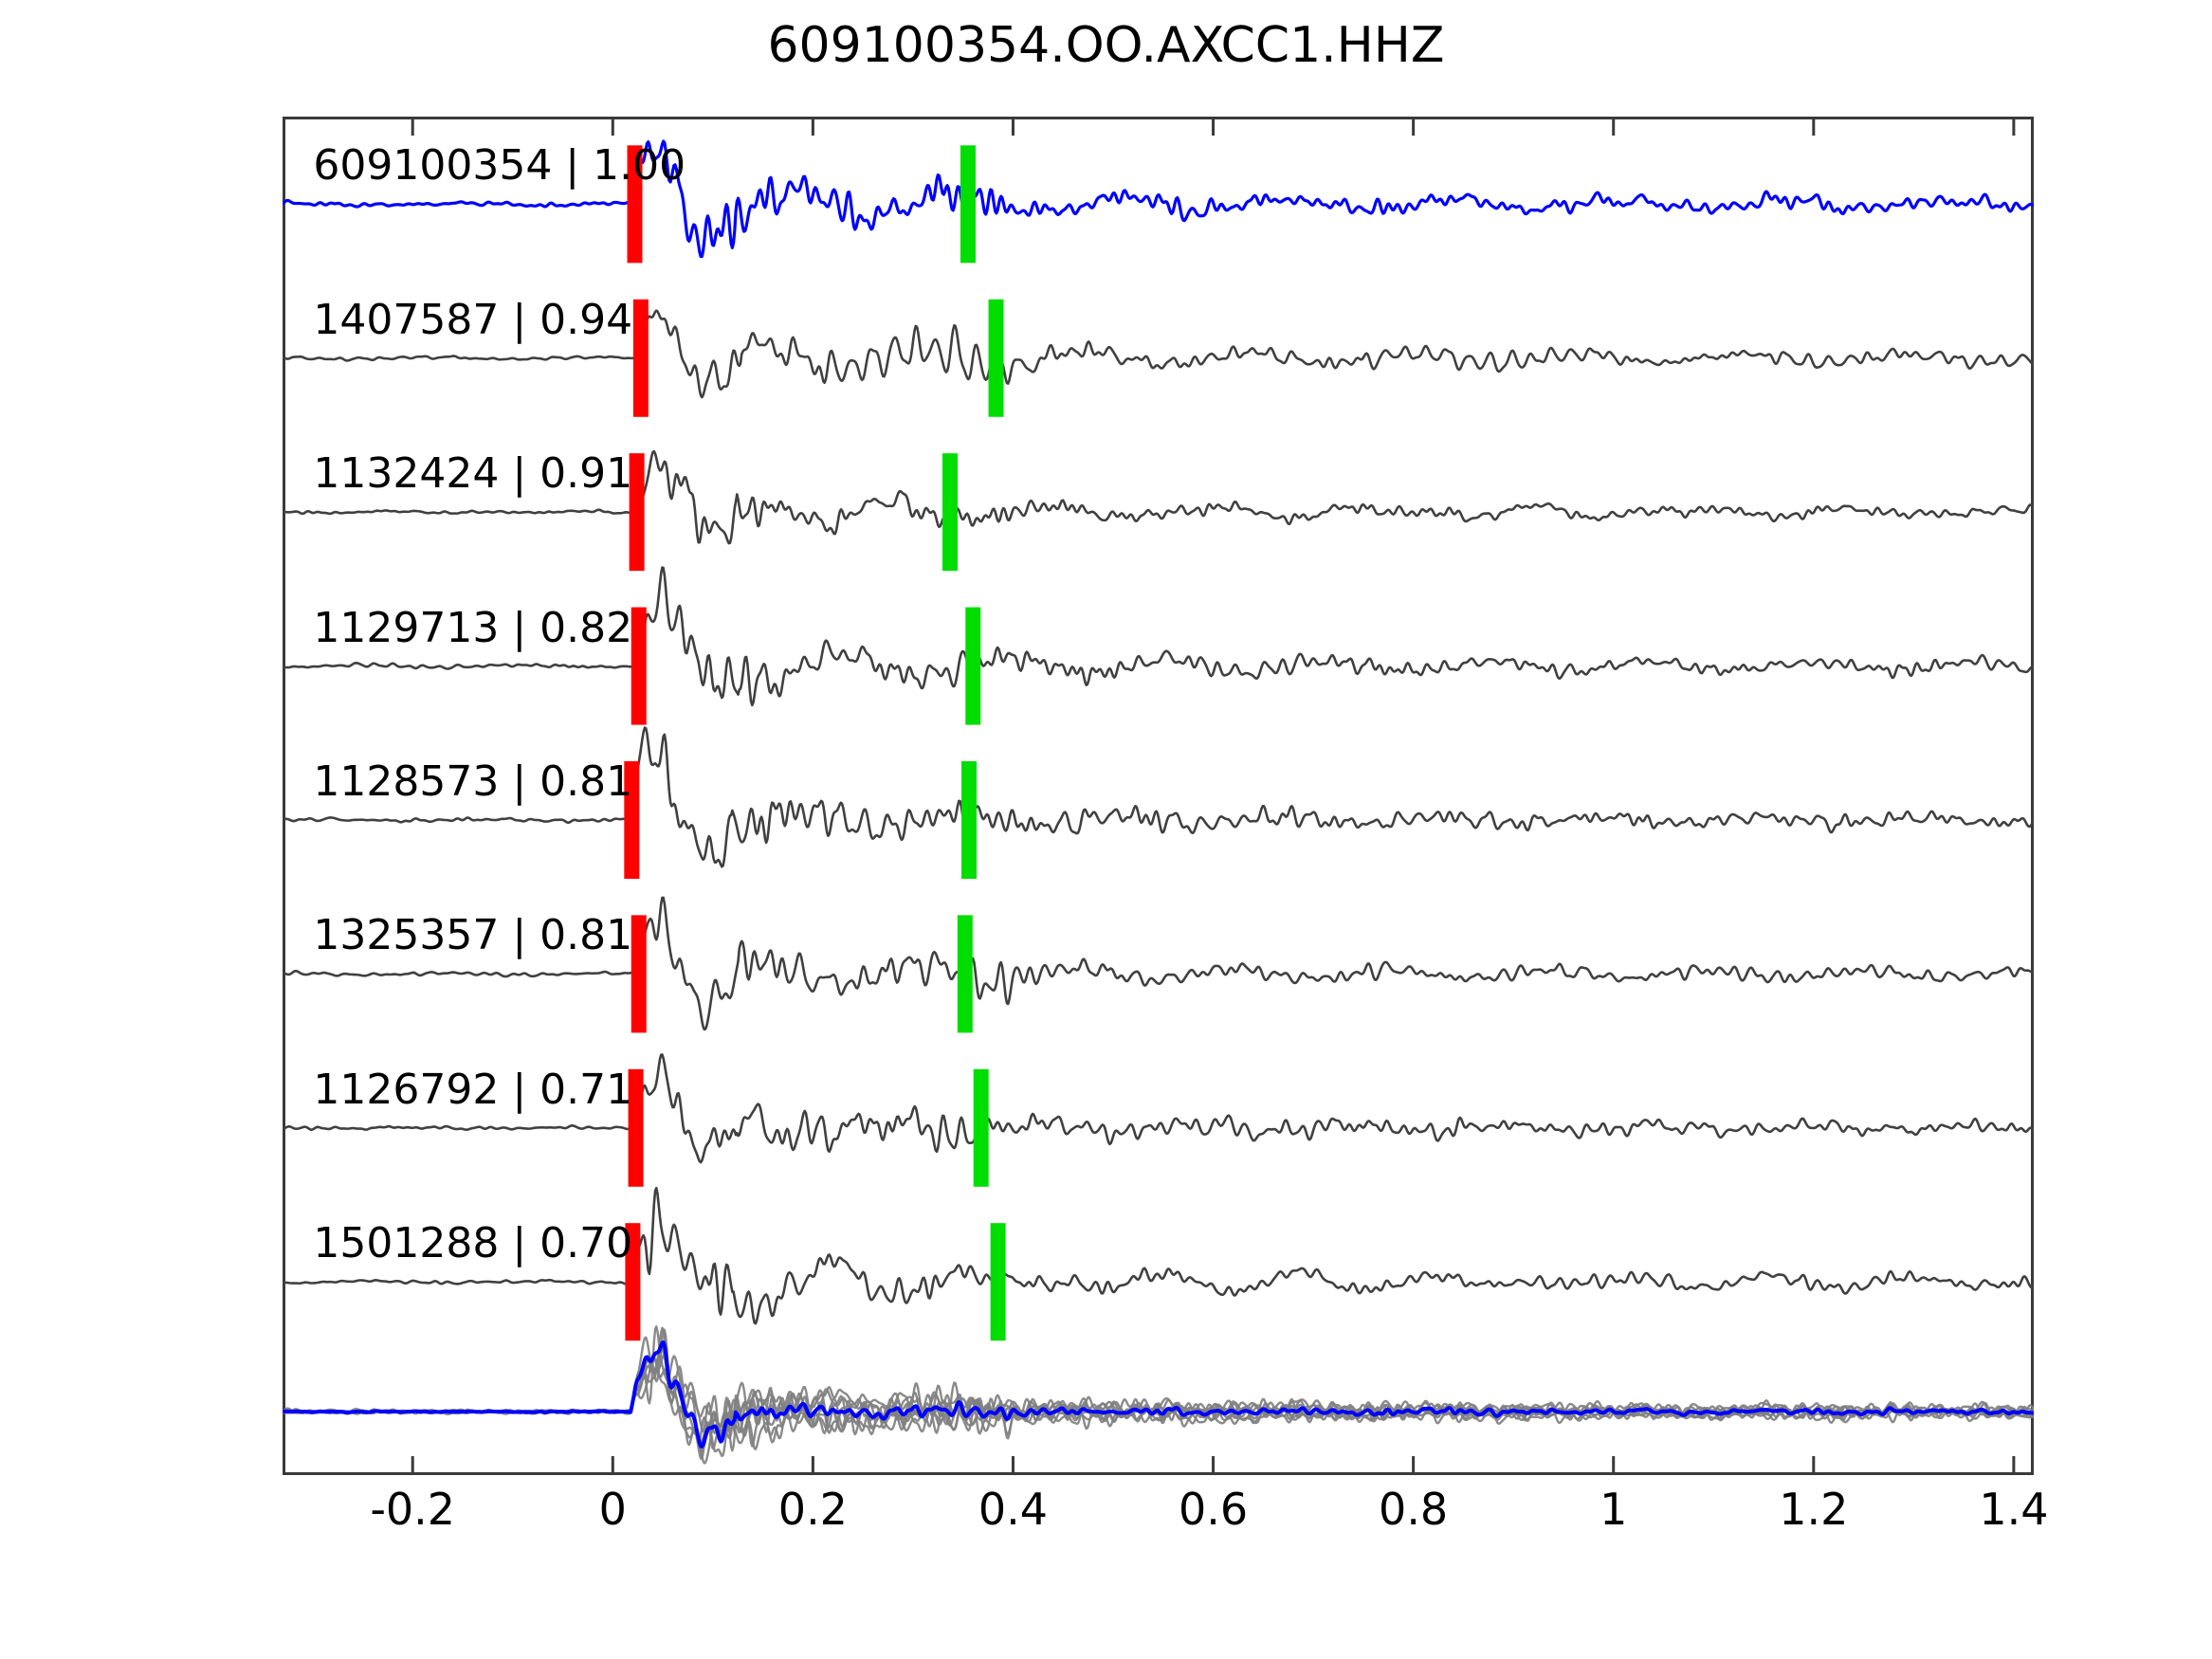  What do you see at coordinates (473, 319) in the screenshot?
I see `trace-label: 1407587 | 0.94` at bounding box center [473, 319].